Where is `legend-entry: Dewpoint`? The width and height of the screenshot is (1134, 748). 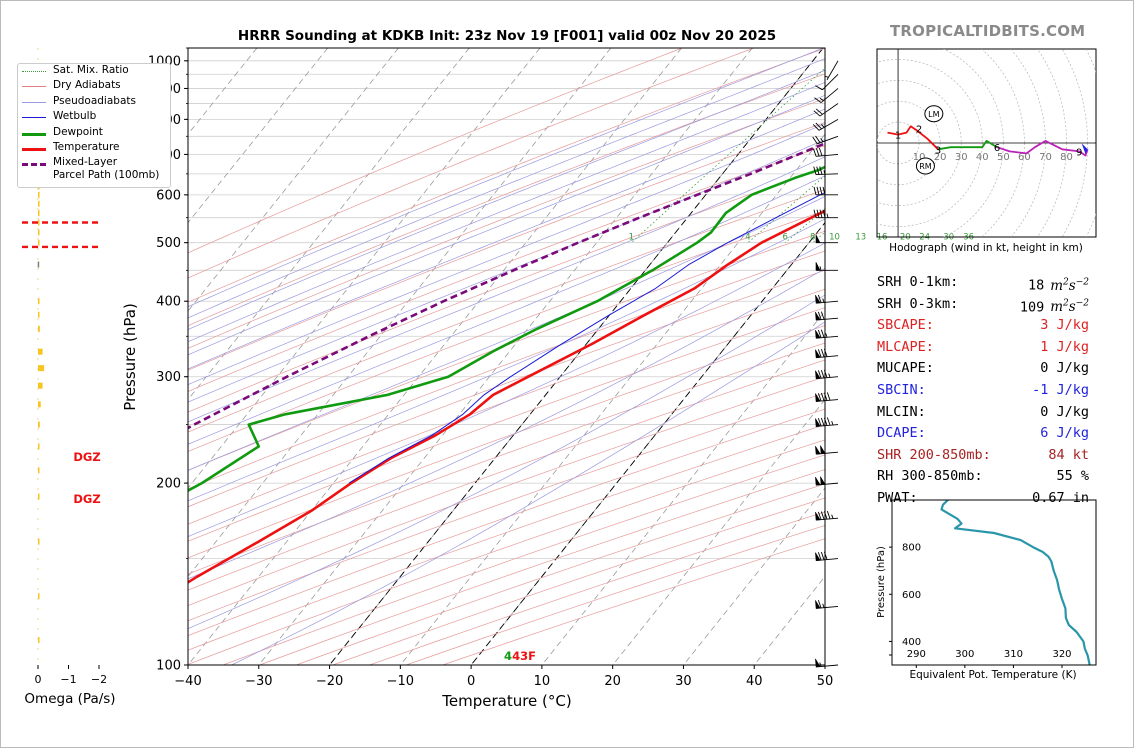 legend-entry: Dewpoint is located at coordinates (94, 133).